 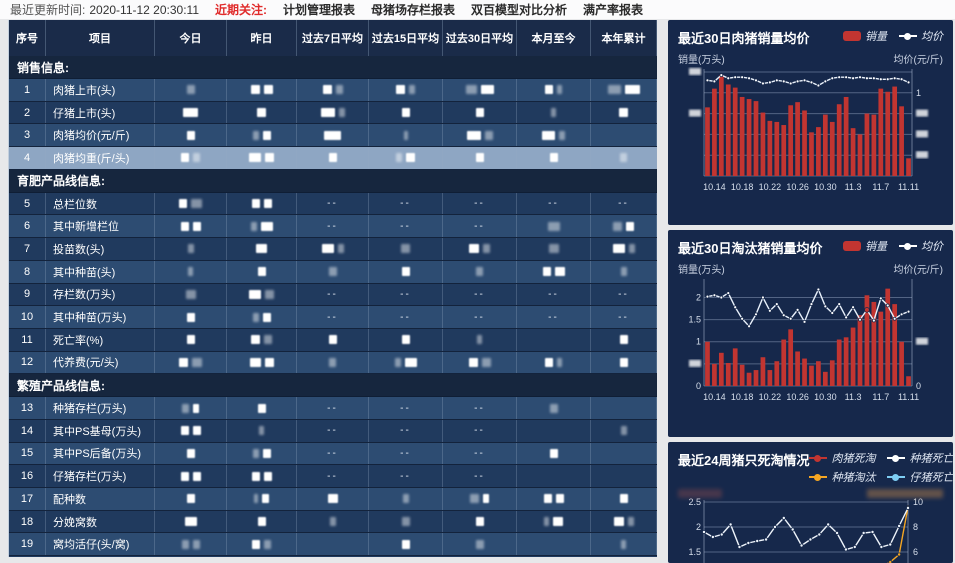 What do you see at coordinates (694, 320) in the screenshot?
I see `svg-text: 1.5` at bounding box center [694, 320].